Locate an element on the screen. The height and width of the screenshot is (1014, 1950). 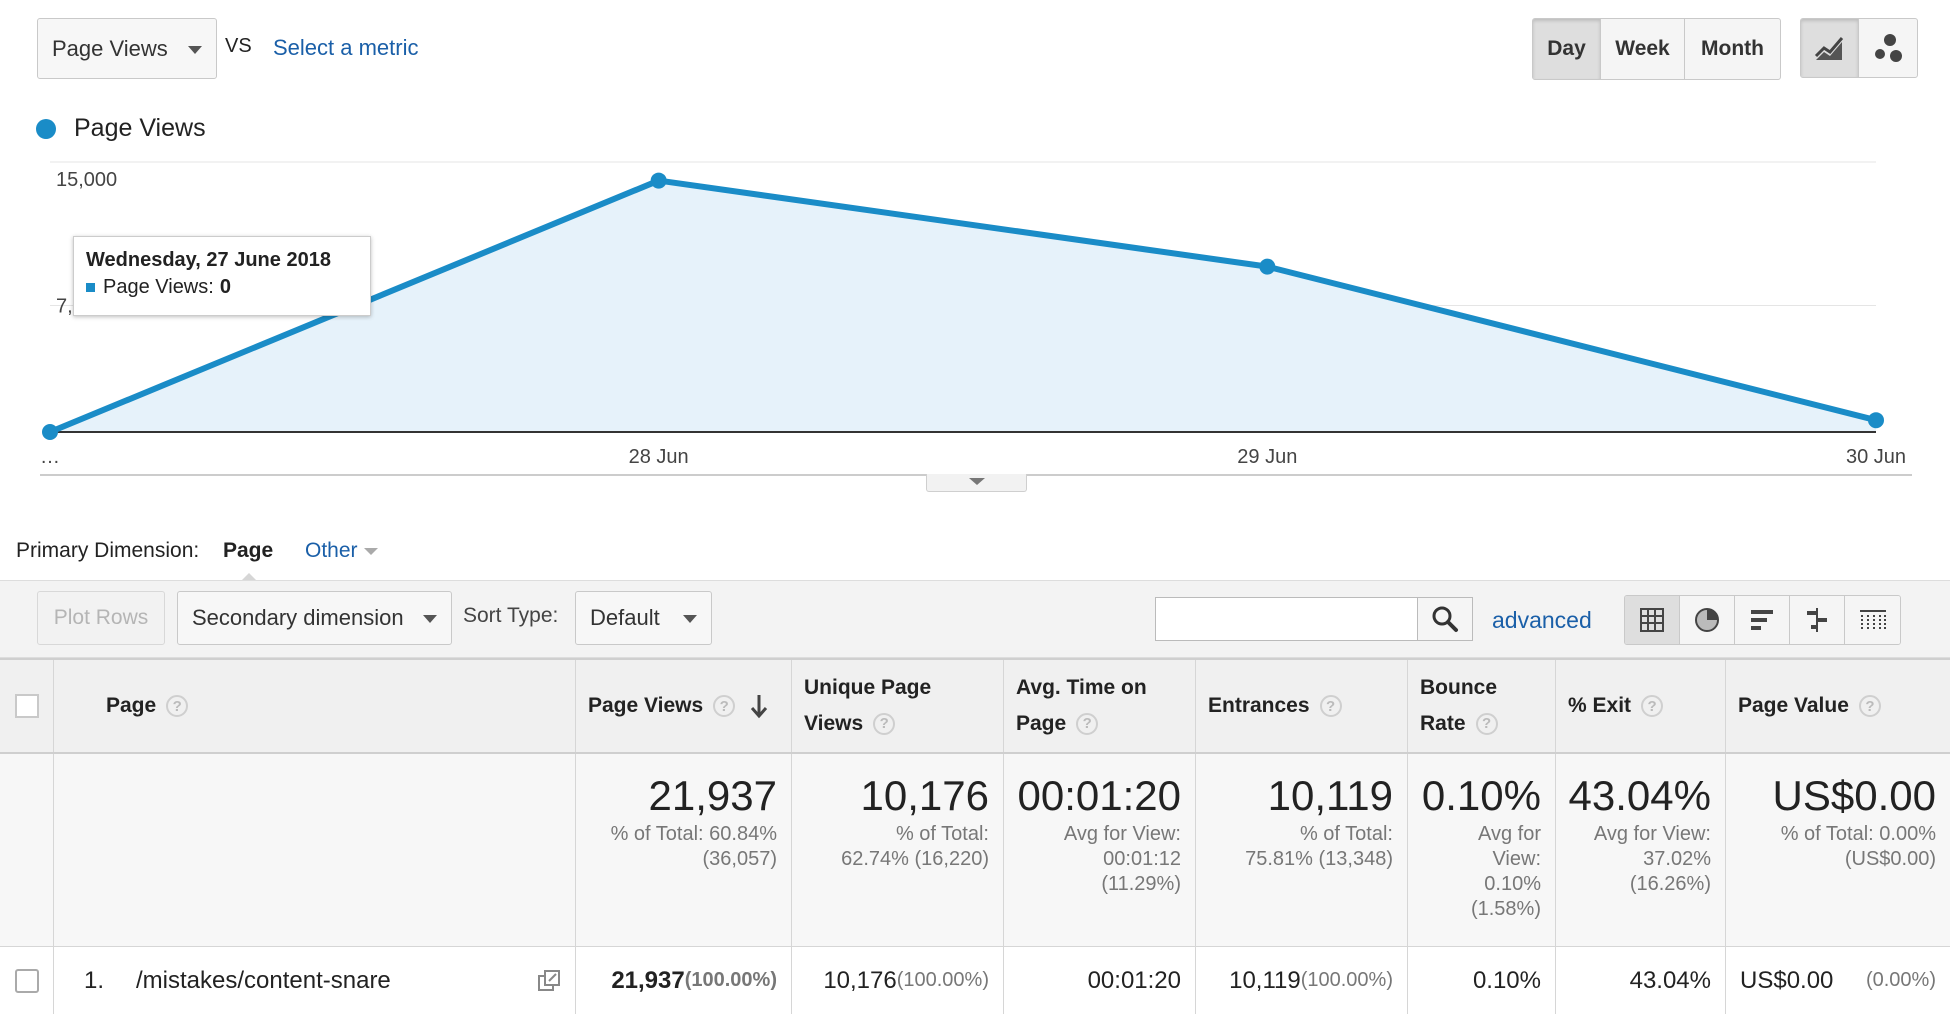
sort-type-dropdown: Default is located at coordinates (643, 618).